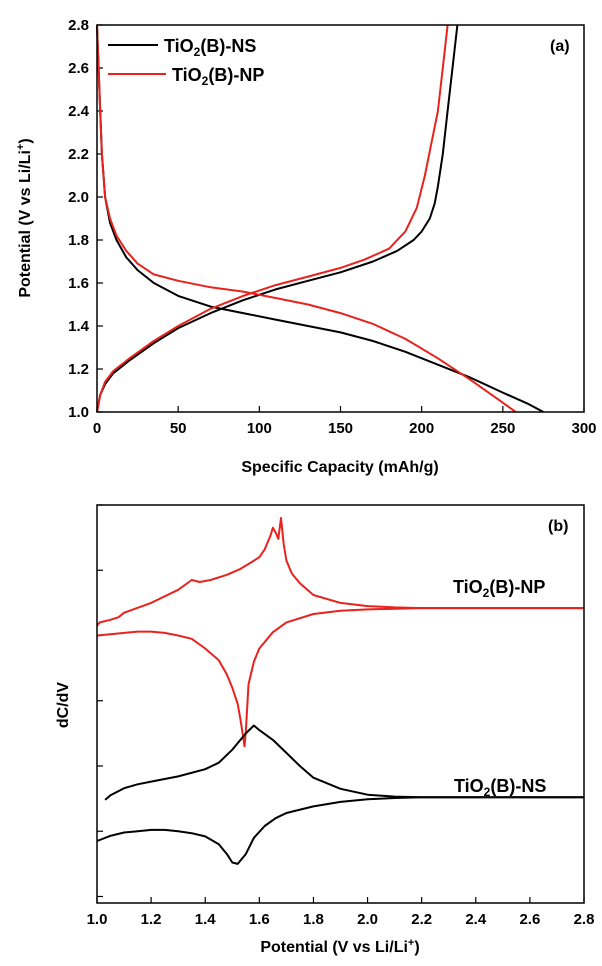  Describe the element at coordinates (78, 283) in the screenshot. I see `panel-a-y-tick-label: 1.6` at that location.